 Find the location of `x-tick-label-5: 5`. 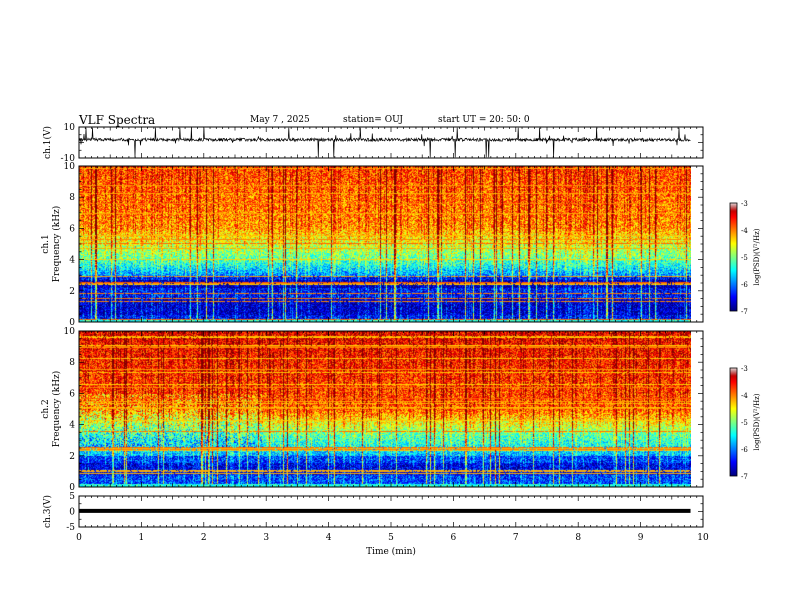

x-tick-label-5: 5 is located at coordinates (391, 538).